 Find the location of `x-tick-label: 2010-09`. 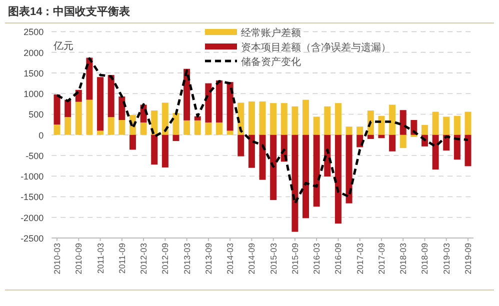

x-tick-label: 2010-09 is located at coordinates (79, 258).